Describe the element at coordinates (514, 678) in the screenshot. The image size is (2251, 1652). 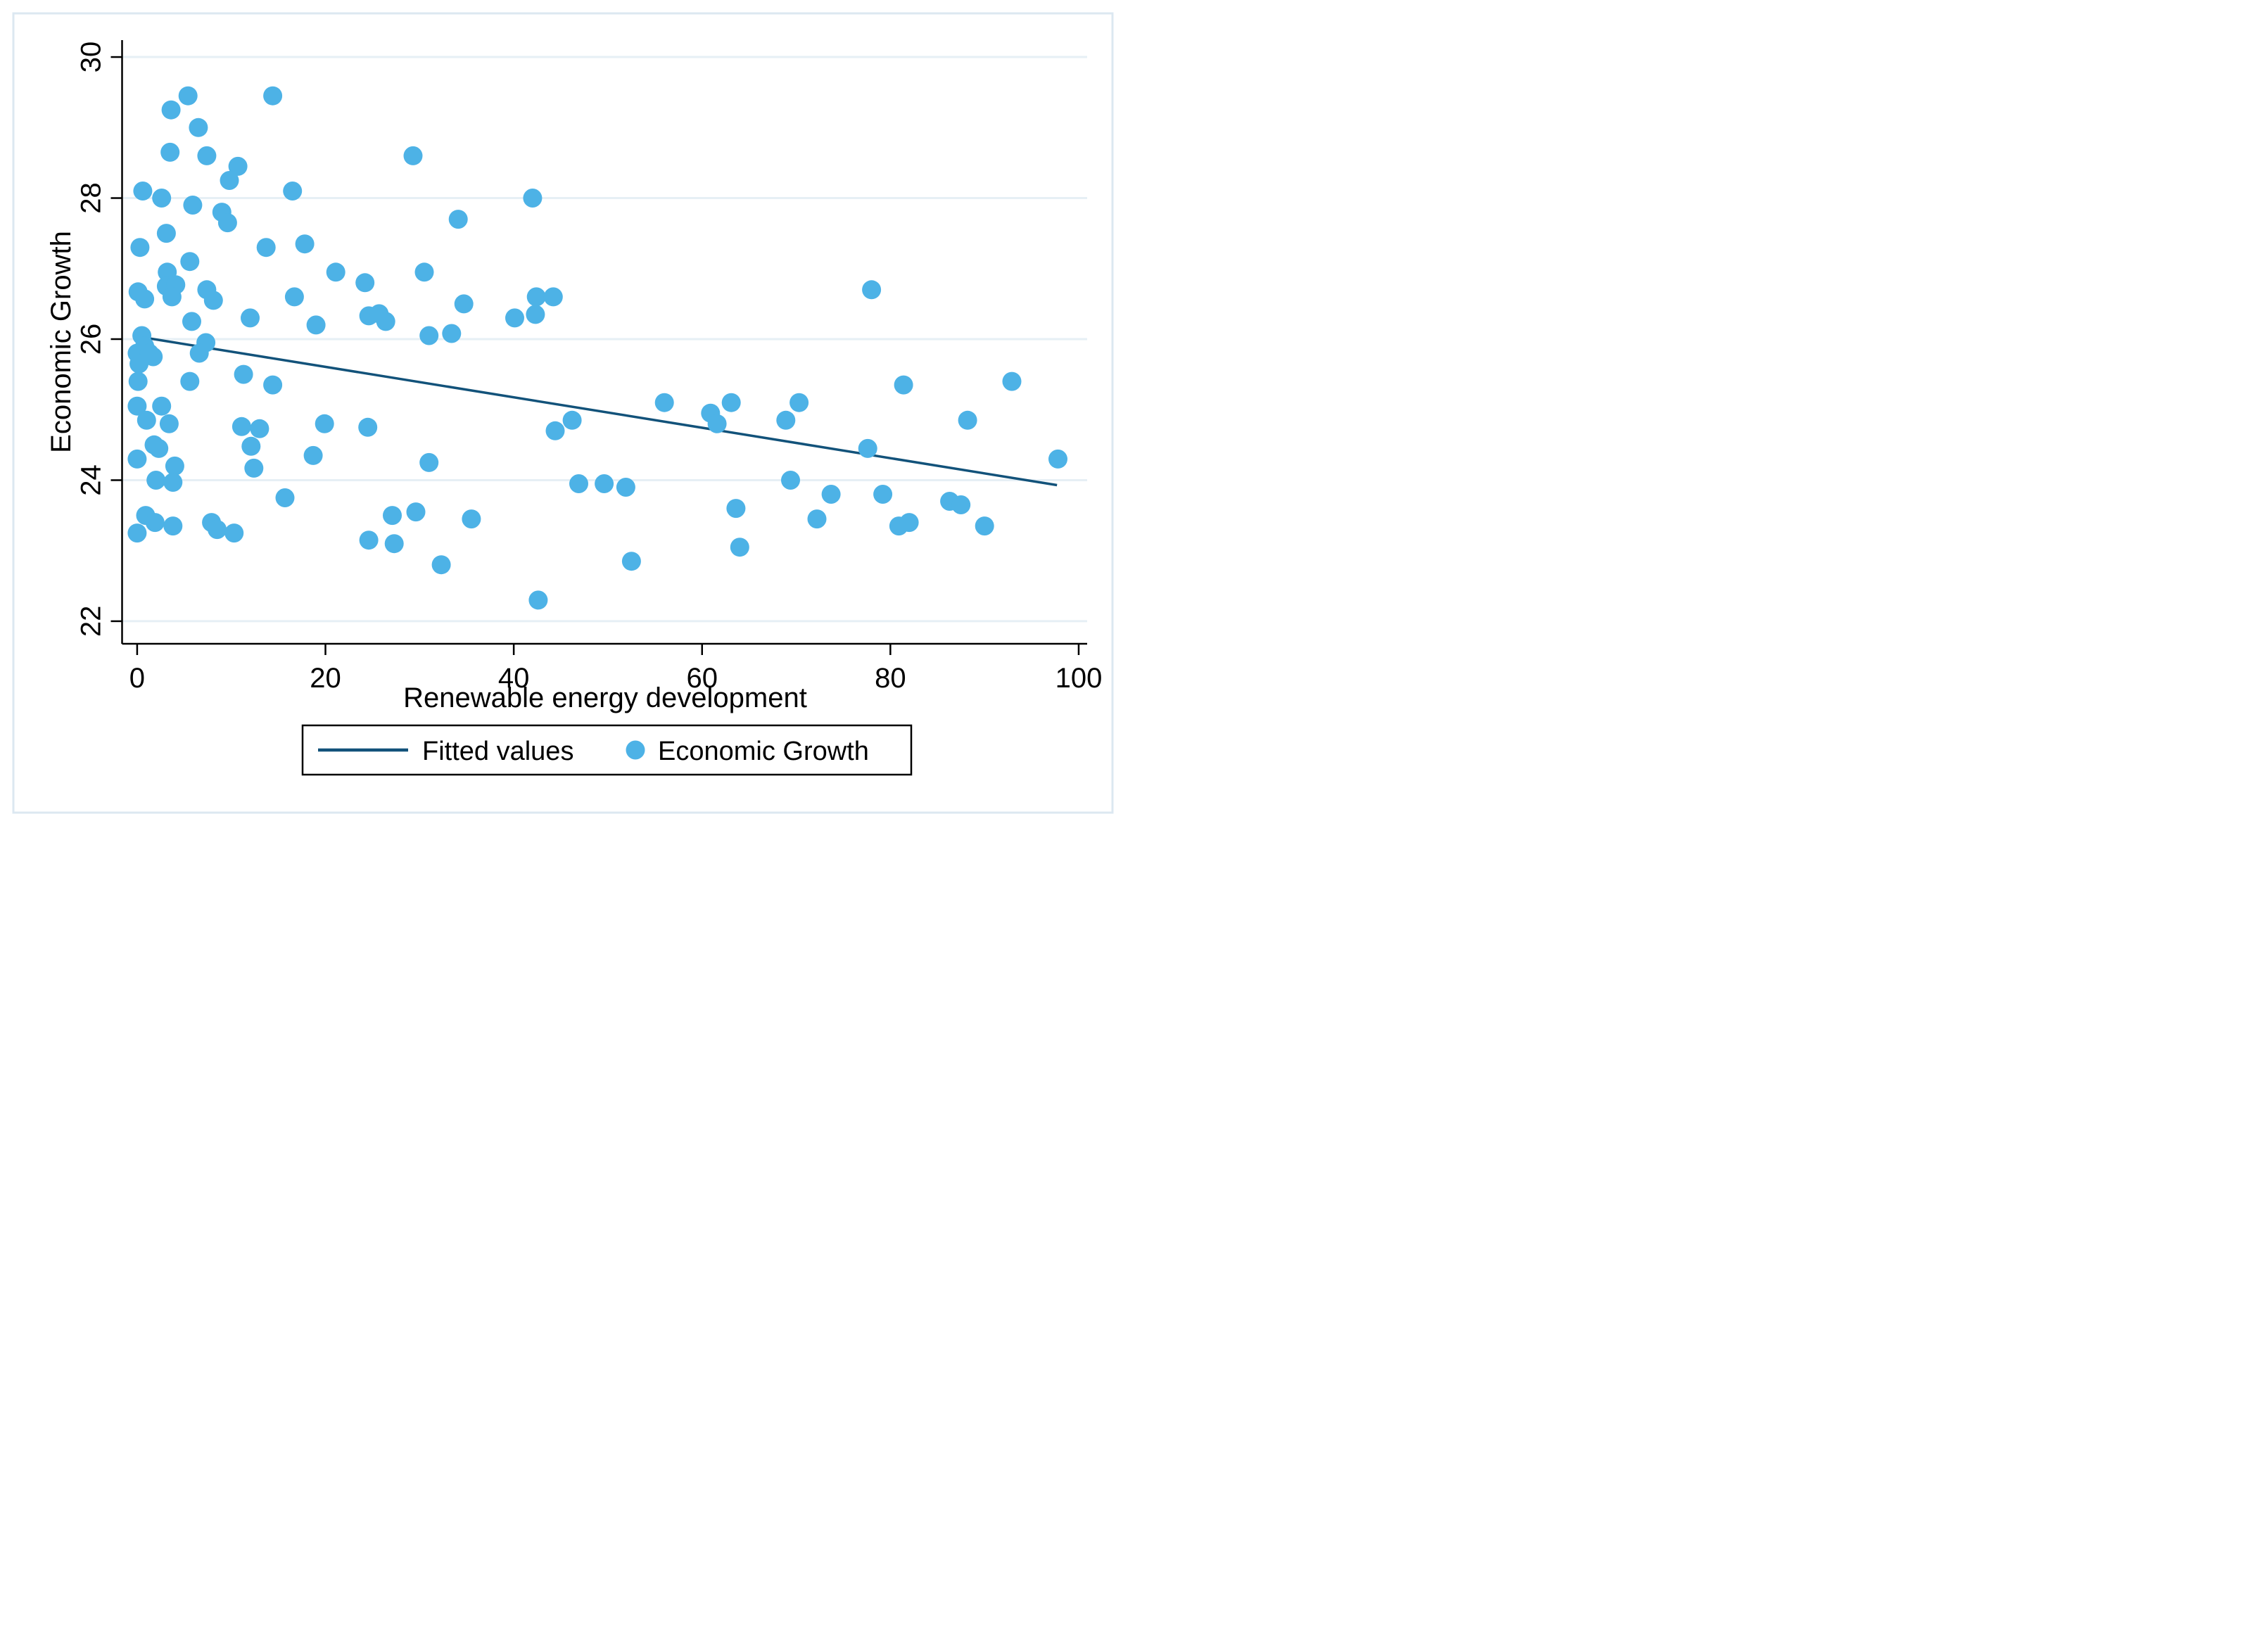
I see `x-tick-label: 40` at that location.